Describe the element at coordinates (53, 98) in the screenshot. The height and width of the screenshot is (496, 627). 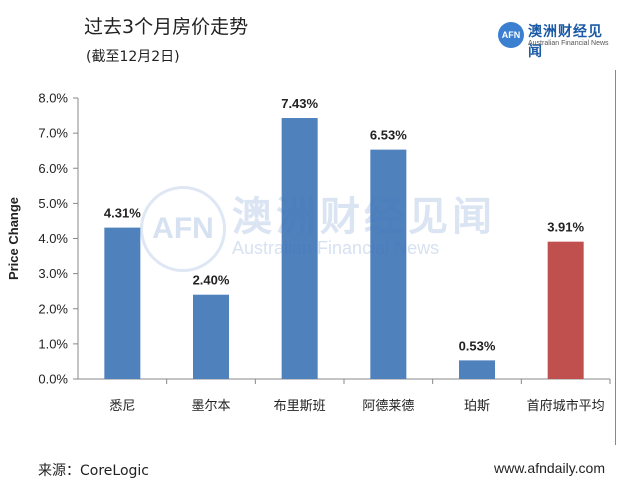
I see `y-tick-label: 8.0%` at that location.